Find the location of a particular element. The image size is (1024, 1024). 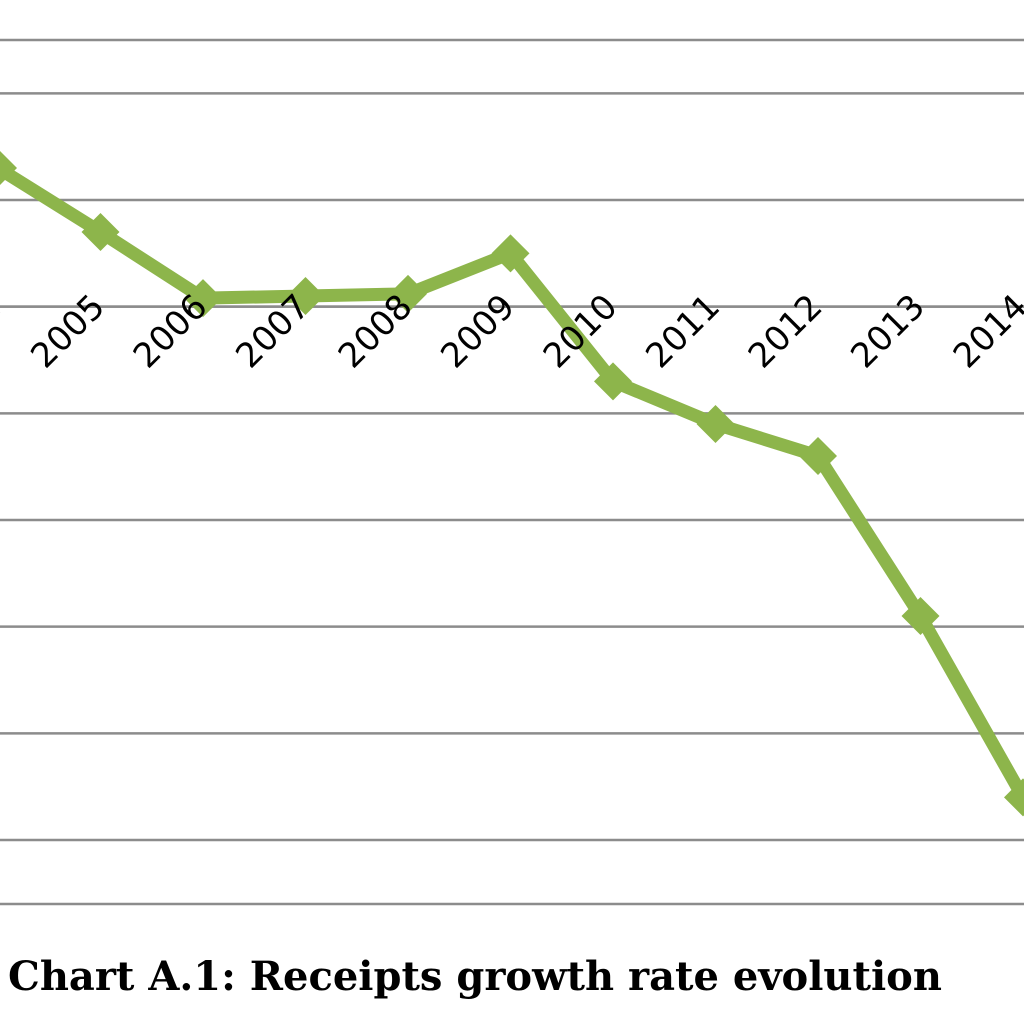

x-tick-label: 2005 is located at coordinates (67, 331).